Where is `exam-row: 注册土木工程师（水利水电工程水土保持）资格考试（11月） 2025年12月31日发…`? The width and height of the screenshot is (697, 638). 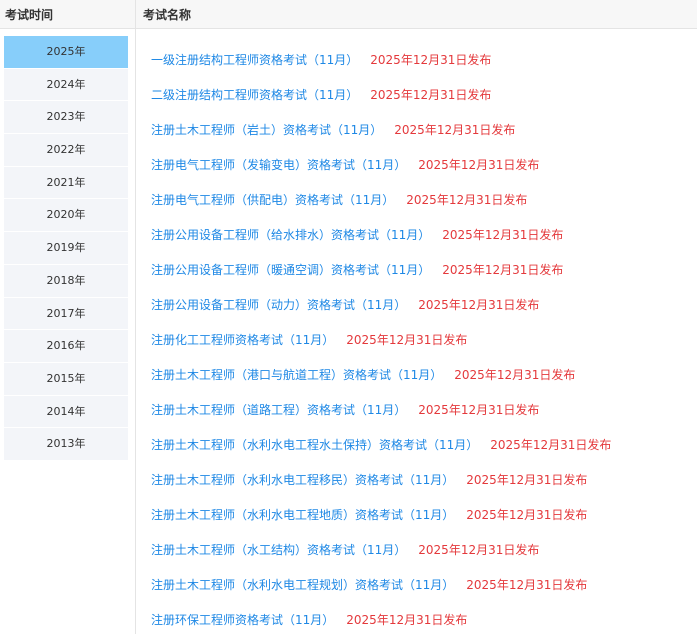 exam-row: 注册土木工程师（水利水电工程水土保持）资格考试（11月） 2025年12月31日发… is located at coordinates (381, 445).